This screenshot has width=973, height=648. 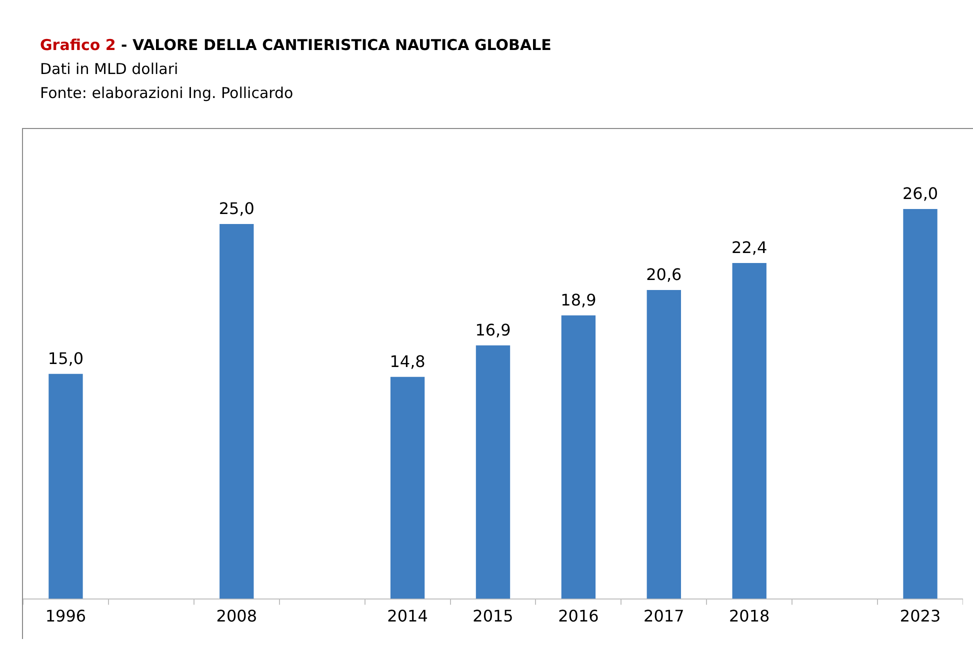 What do you see at coordinates (296, 45) in the screenshot?
I see `chart-title: Grafico 2 - VALORE DELLA CANTIERISTICA NAUTICA GLOBALE` at bounding box center [296, 45].